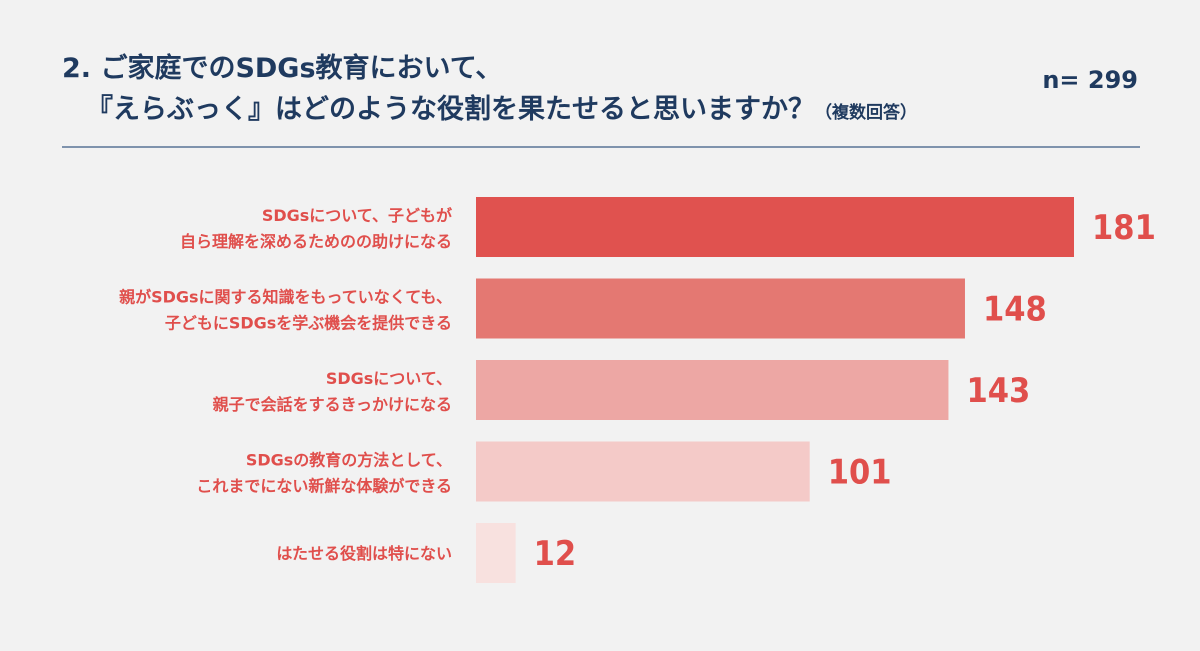  What do you see at coordinates (308, 323) in the screenshot?
I see `category-label-2-line-2: 子どもにSDGsを学ぶ機会を提供できる` at bounding box center [308, 323].